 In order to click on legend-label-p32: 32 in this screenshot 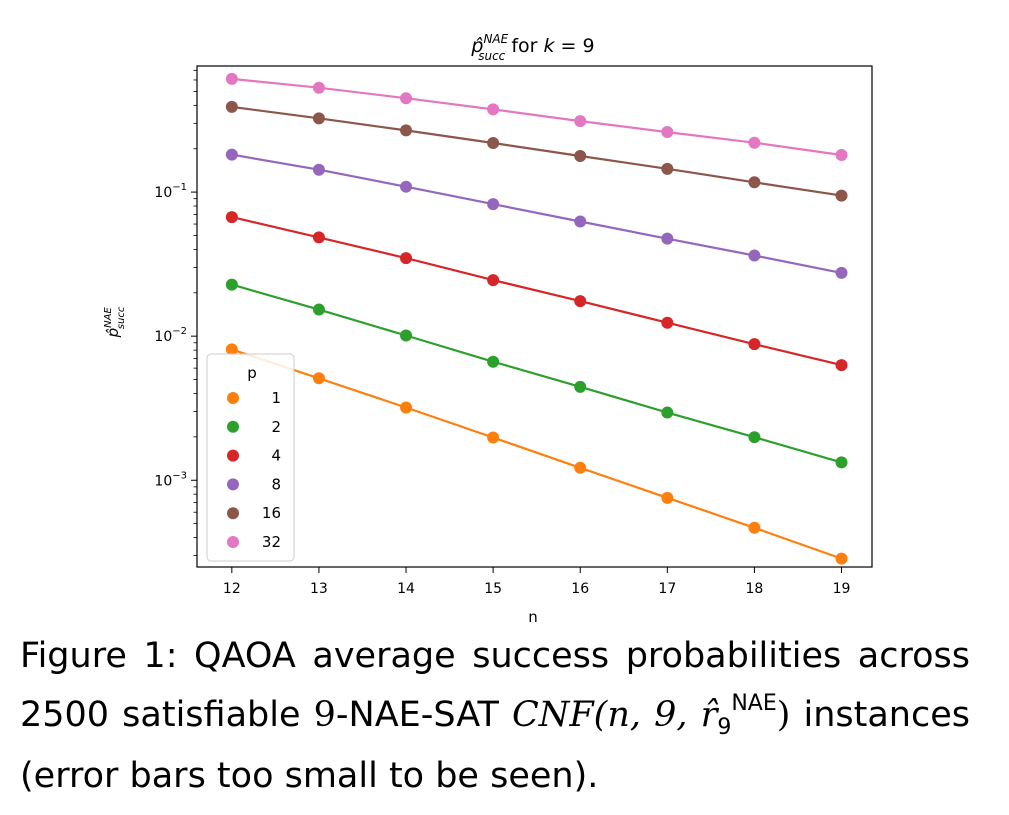, I will do `click(271, 542)`.